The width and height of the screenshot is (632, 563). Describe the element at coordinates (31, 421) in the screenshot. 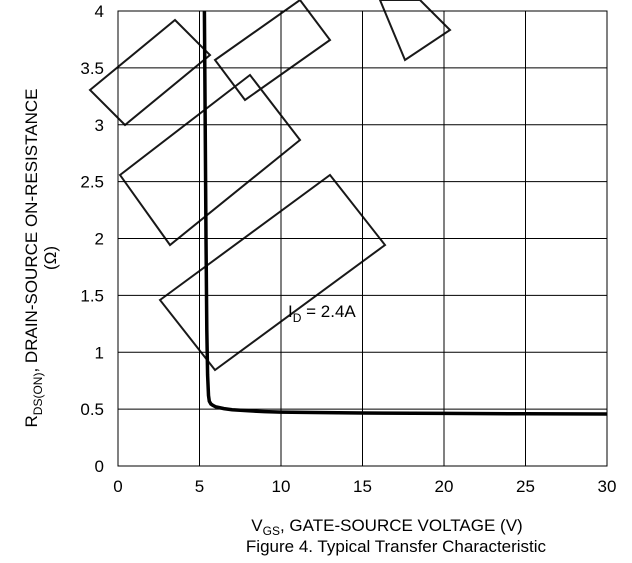

I see `y-label-symbol: R` at that location.